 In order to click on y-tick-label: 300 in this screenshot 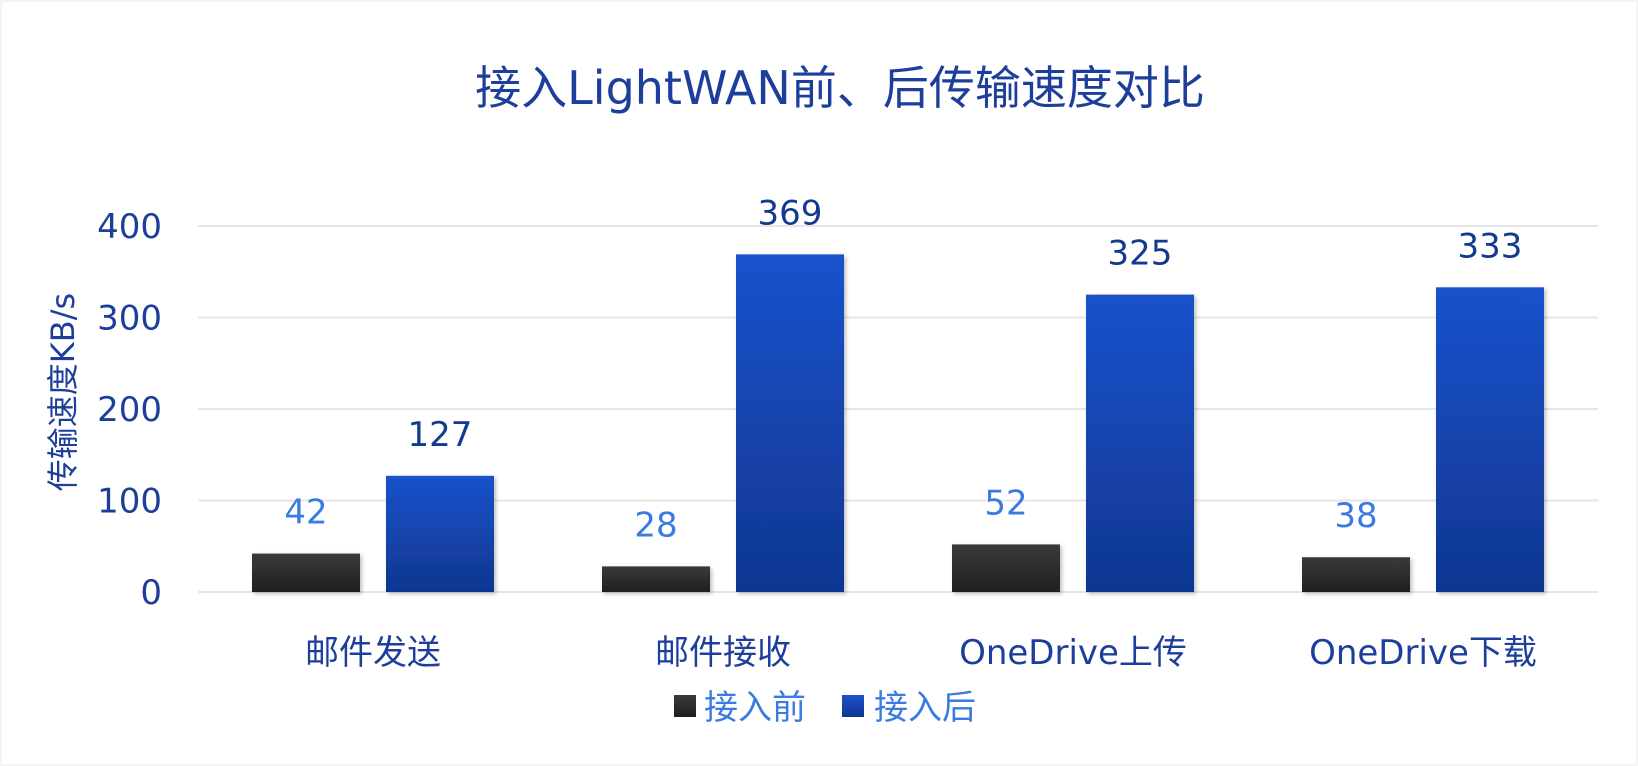, I will do `click(129, 319)`.